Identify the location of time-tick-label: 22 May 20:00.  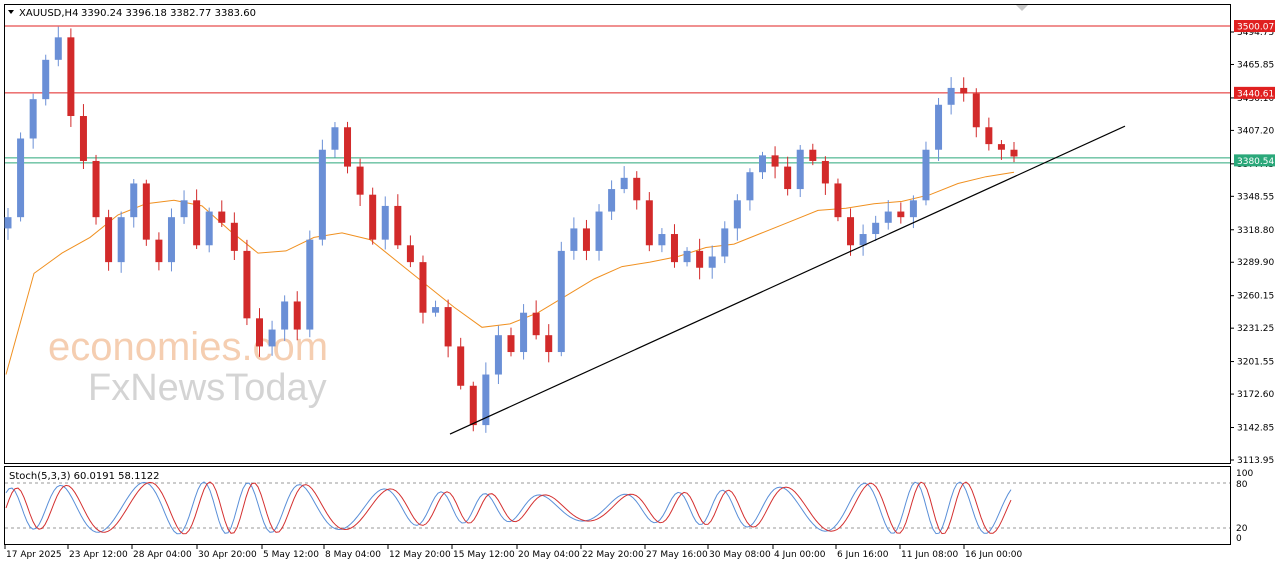
(613, 555).